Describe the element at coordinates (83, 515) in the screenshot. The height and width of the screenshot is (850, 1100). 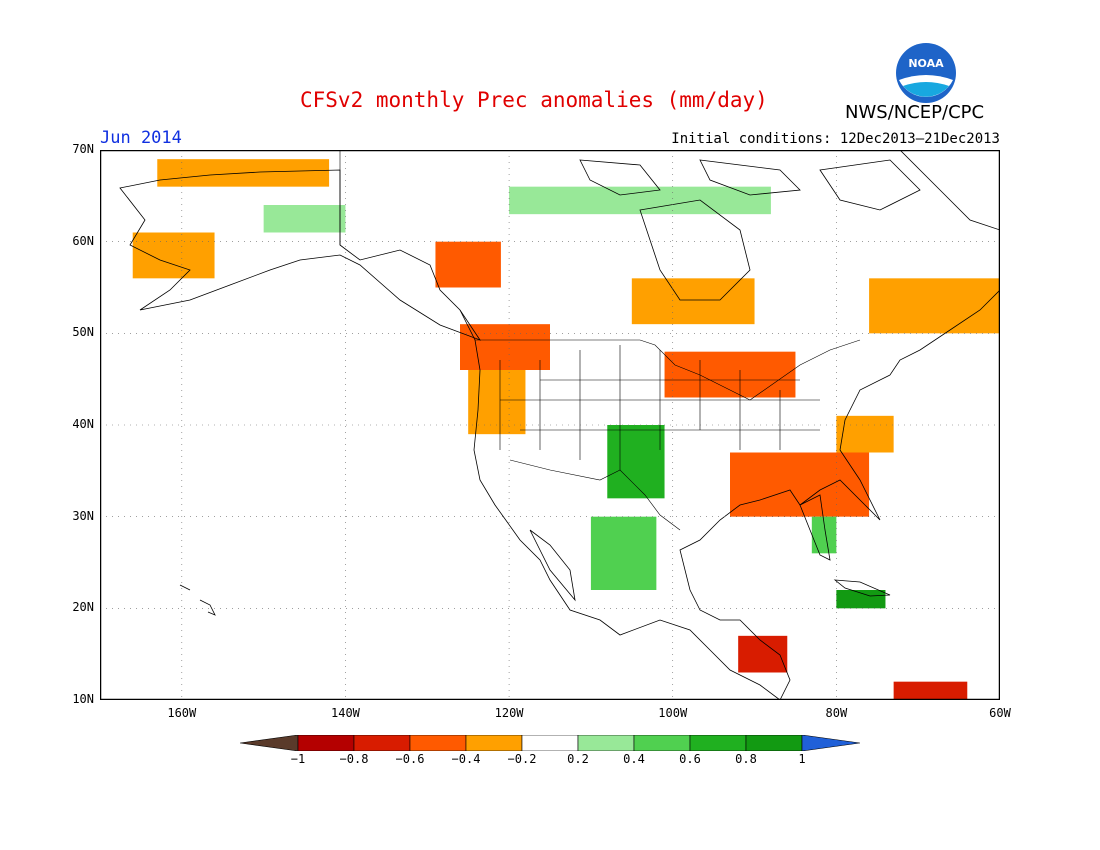
I see `lat-tick-label: 30N` at that location.